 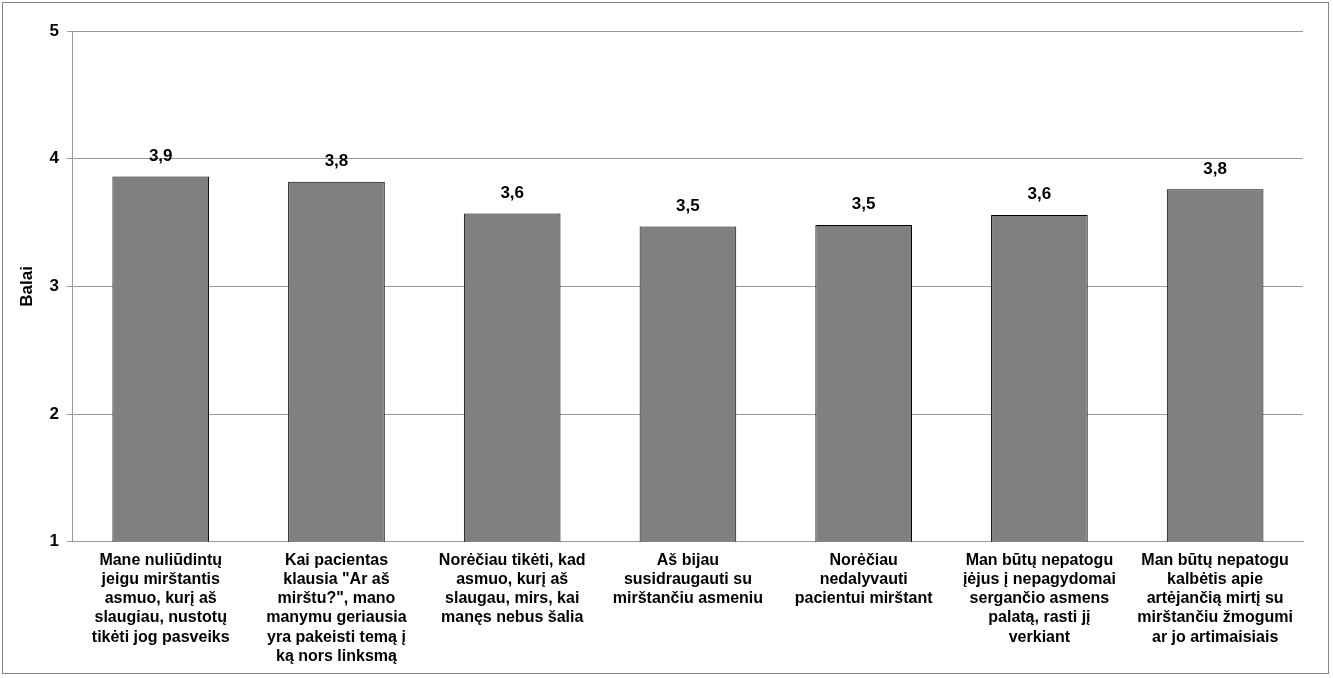 What do you see at coordinates (336, 607) in the screenshot?
I see `x-tick-label: Kai pacientas klausia "Ar aš mirštu?", mano manymu geriausia yra pakeisti temą į ką nors linksmą` at bounding box center [336, 607].